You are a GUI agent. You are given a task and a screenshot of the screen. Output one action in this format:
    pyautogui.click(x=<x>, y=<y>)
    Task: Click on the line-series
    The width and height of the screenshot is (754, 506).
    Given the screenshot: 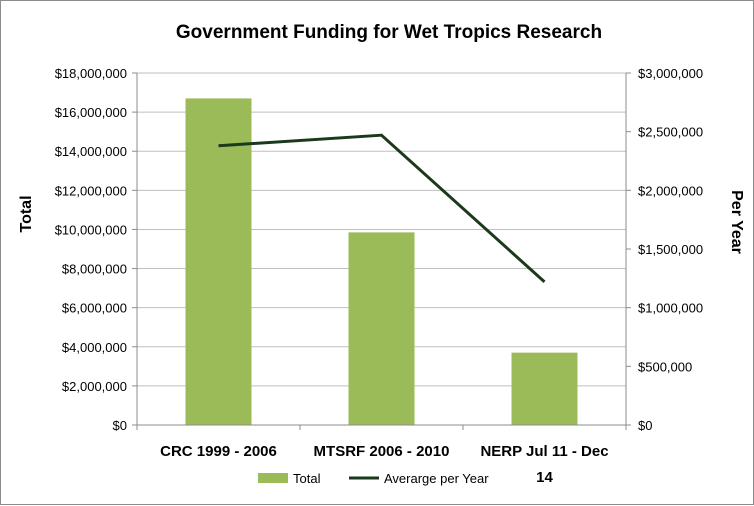 What is the action you would take?
    pyautogui.click(x=382, y=208)
    